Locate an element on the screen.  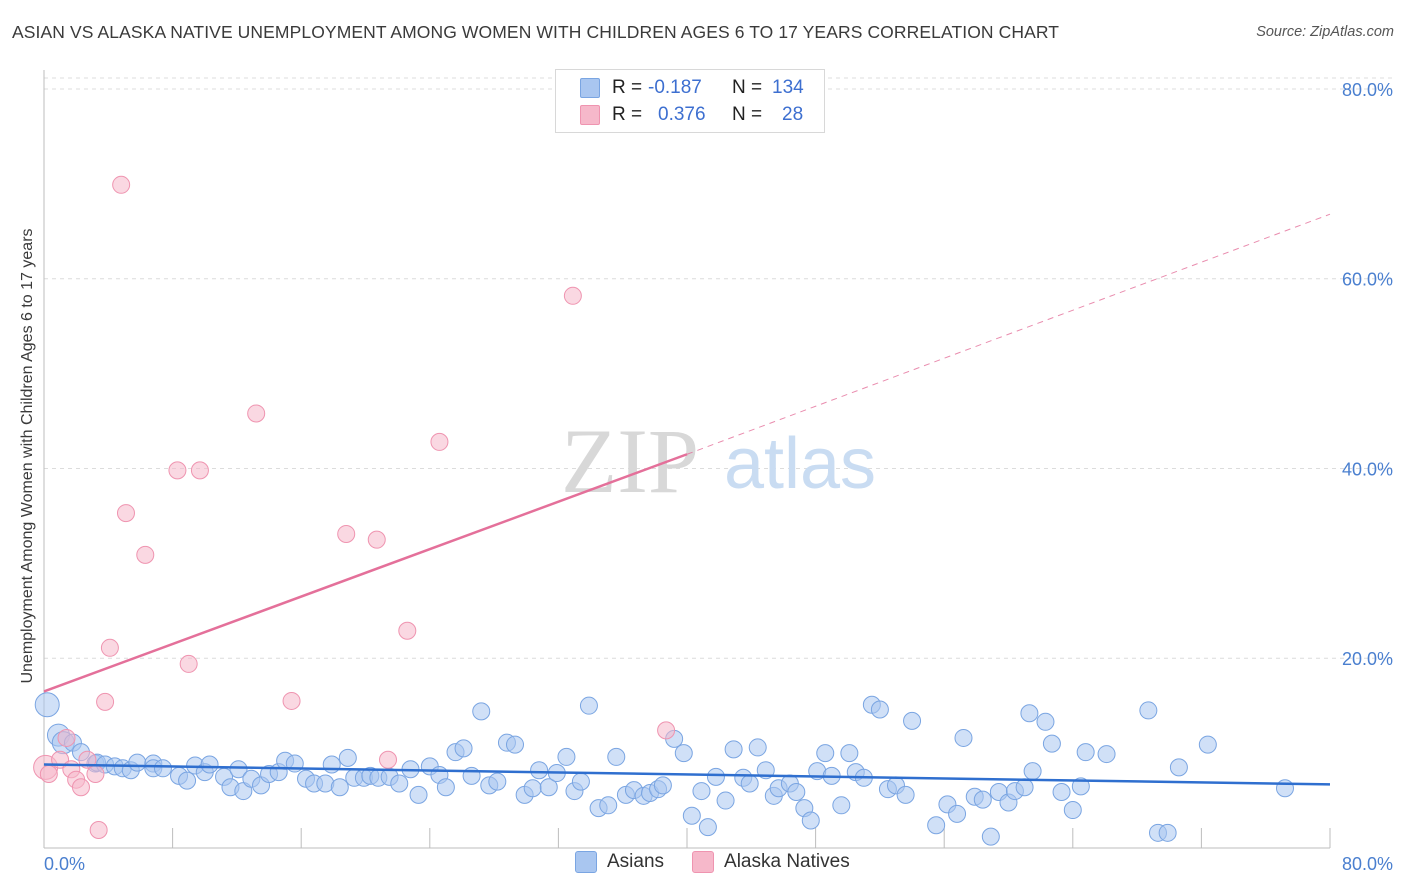
x-tick-label: 0.0% is located at coordinates (64, 864).